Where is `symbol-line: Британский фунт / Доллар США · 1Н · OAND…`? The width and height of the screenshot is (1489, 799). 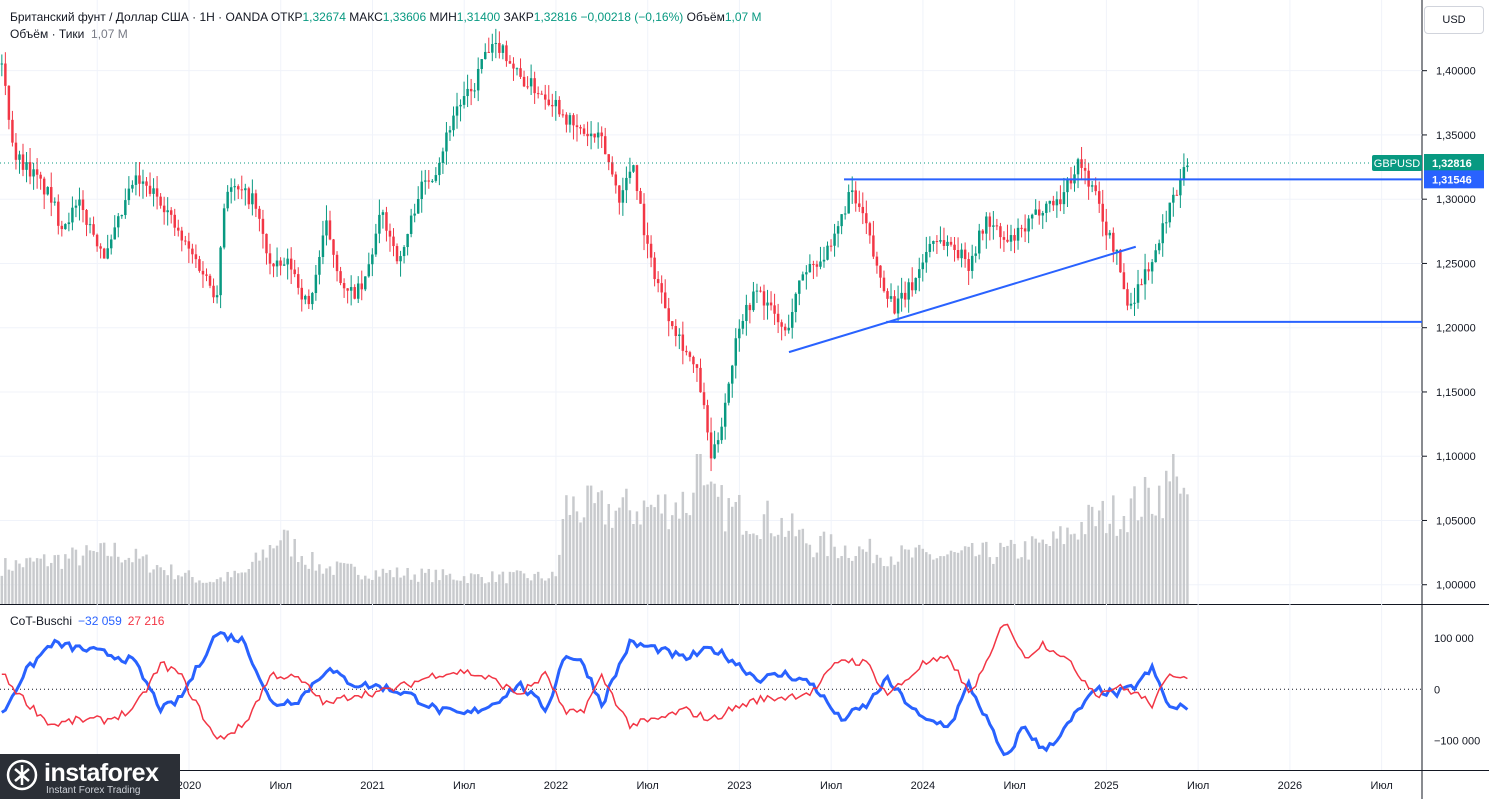
symbol-line: Британский фунт / Доллар США · 1Н · OAND… is located at coordinates (139, 17).